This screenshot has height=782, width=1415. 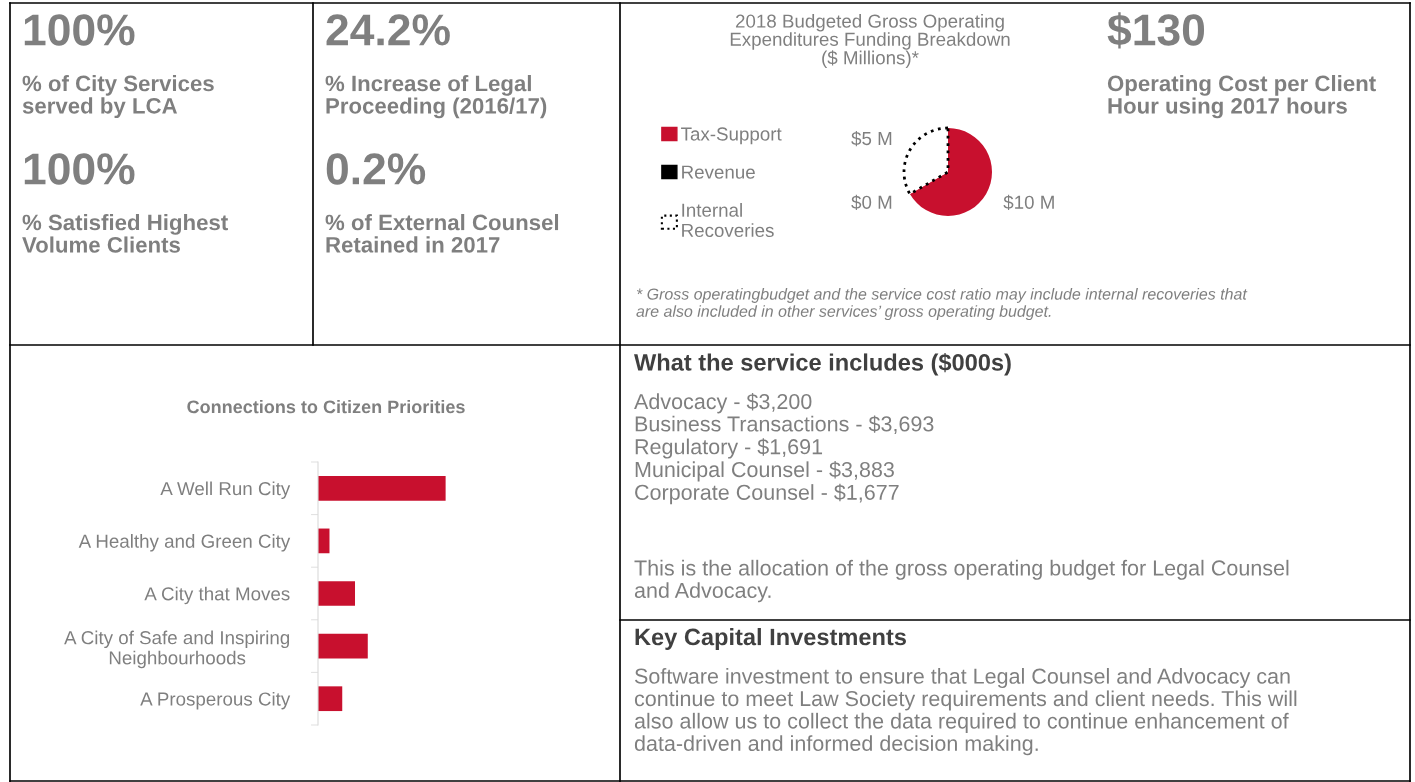 I want to click on y-tick-label: A Well Run City, so click(x=225, y=490).